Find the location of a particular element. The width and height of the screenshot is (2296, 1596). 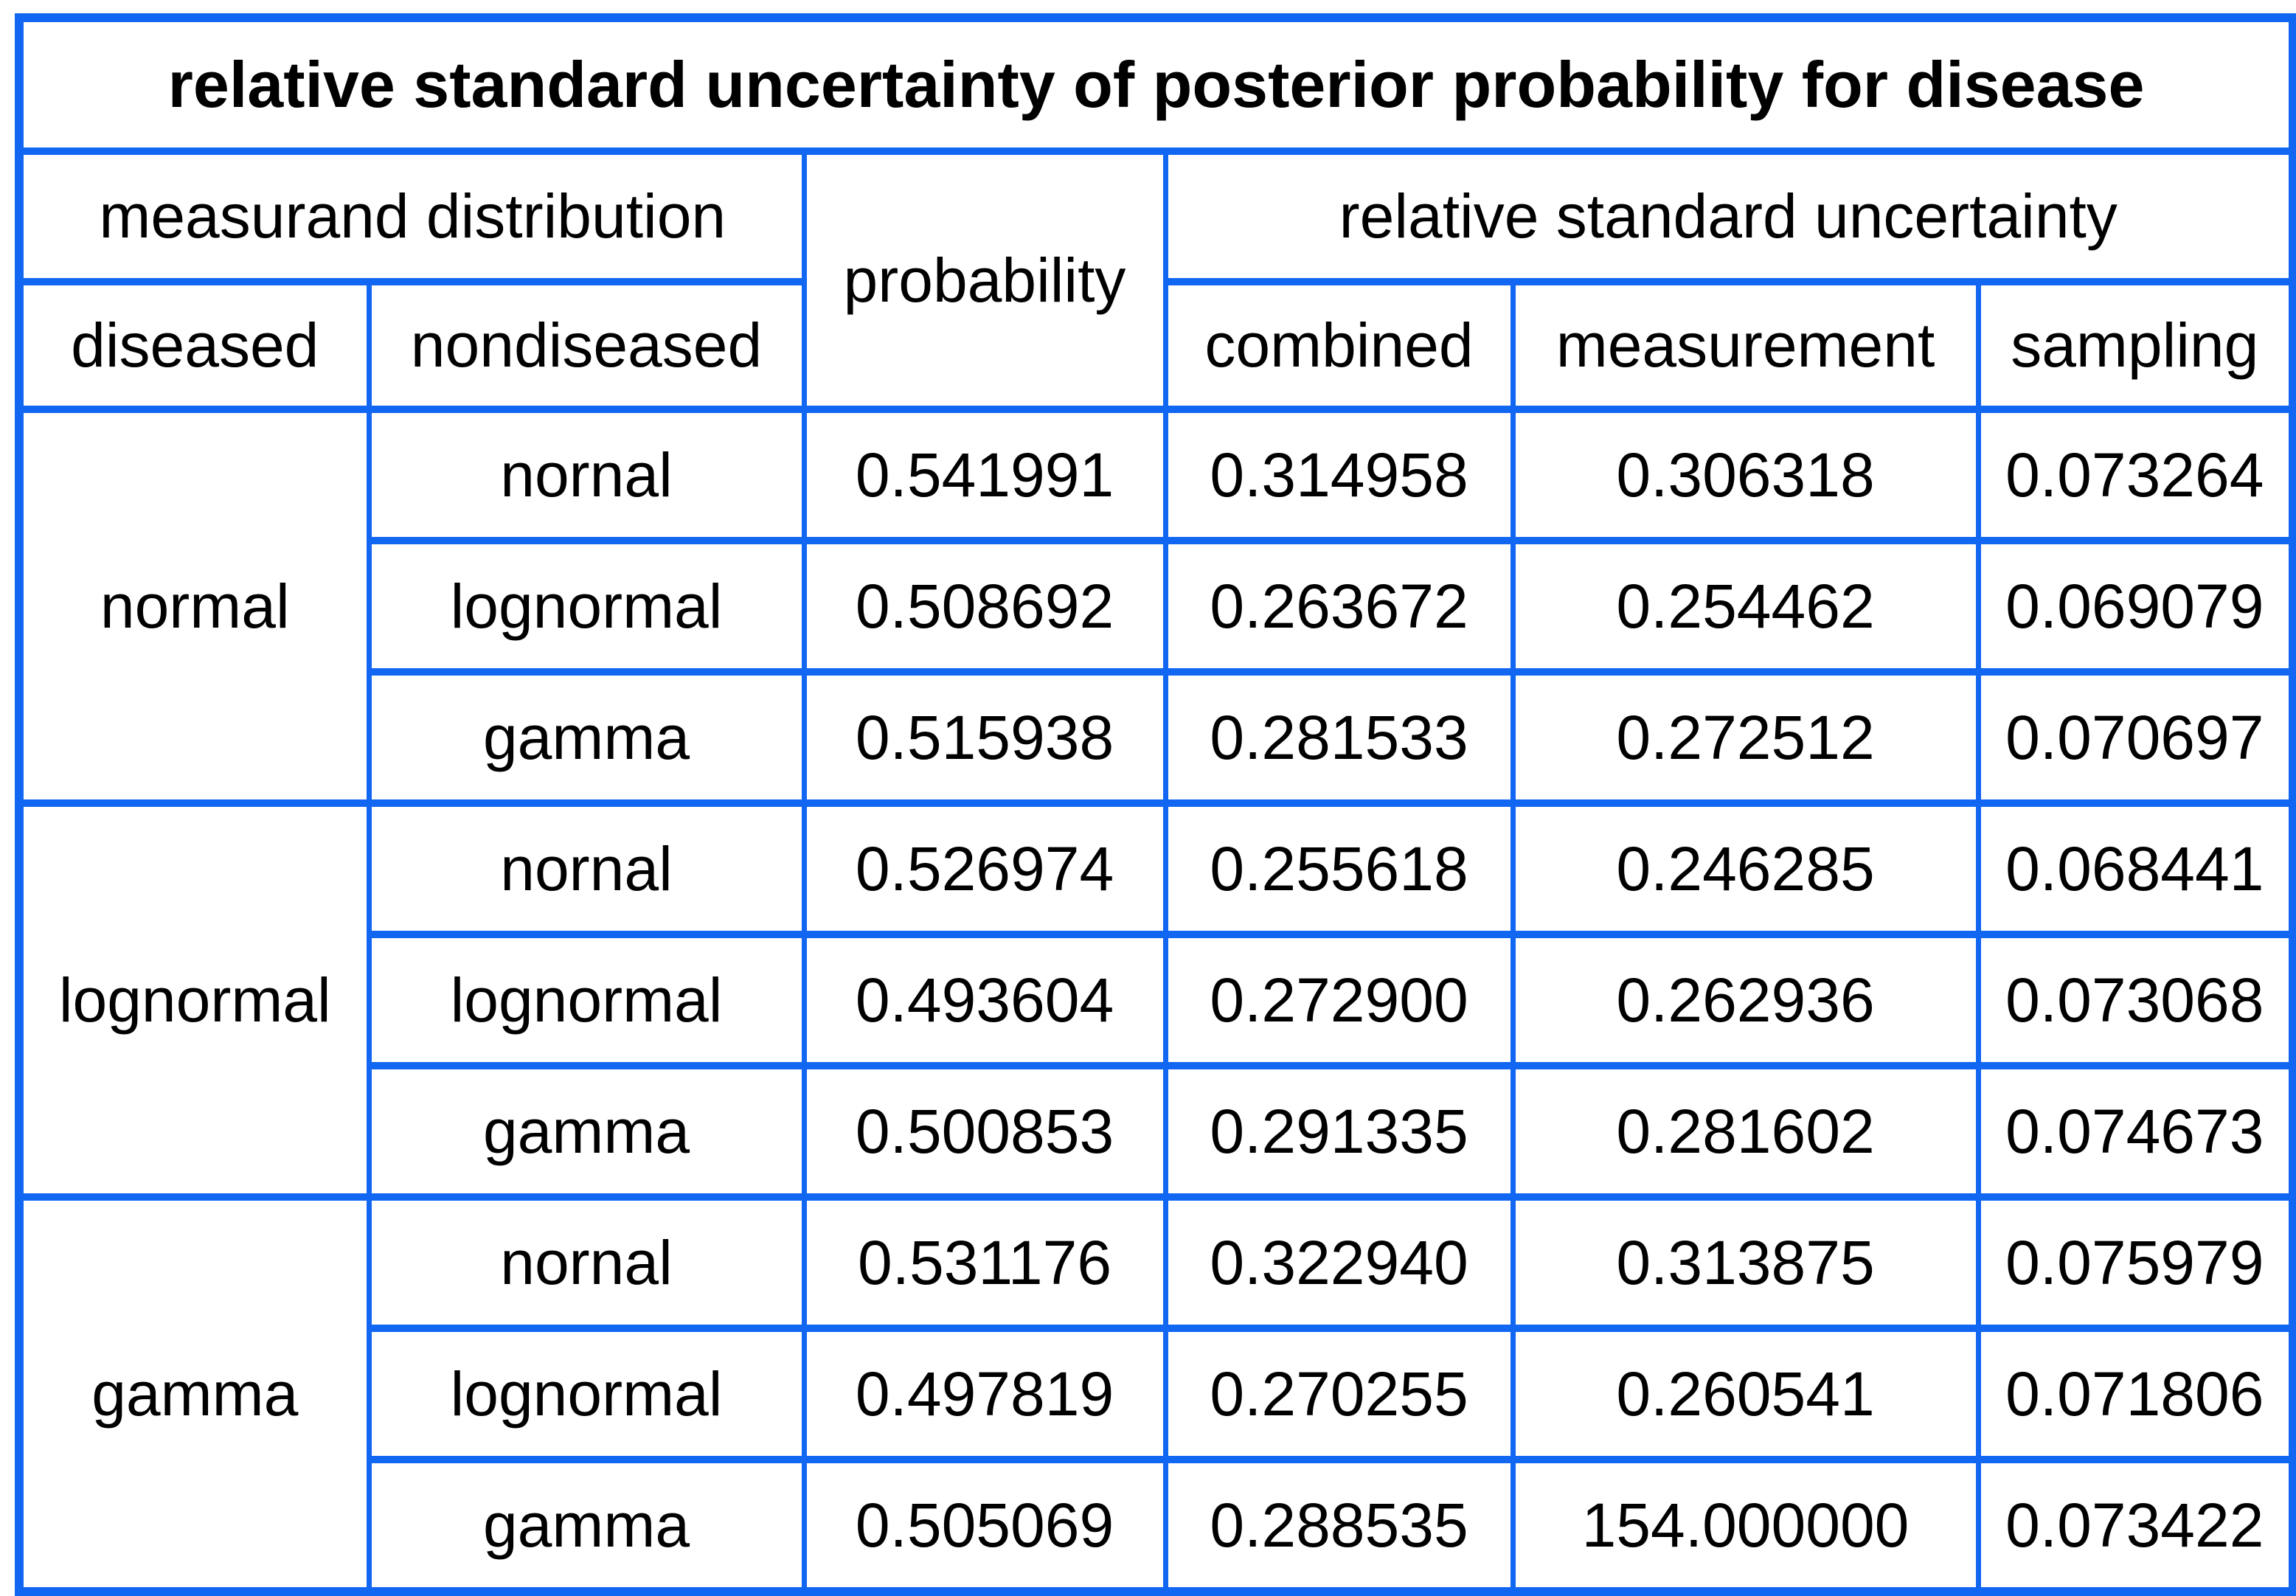

cell-probability: 0.508692 is located at coordinates (984, 606).